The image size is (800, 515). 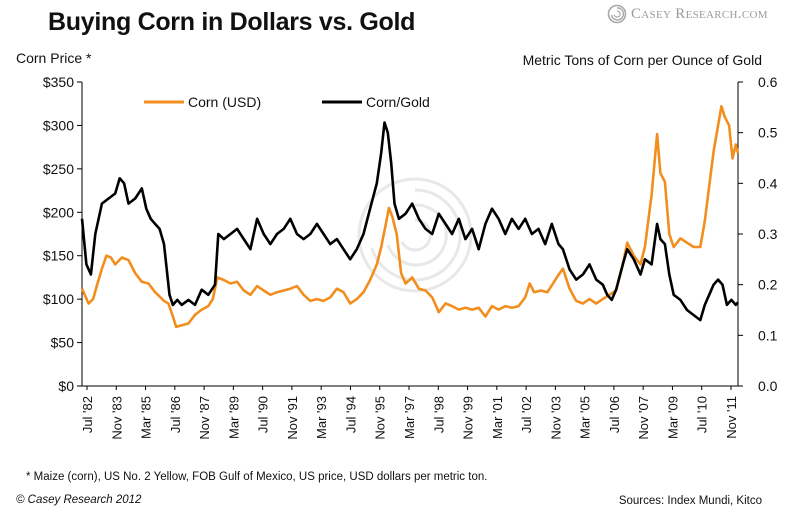 What do you see at coordinates (232, 22) in the screenshot?
I see `chart-title: Buying Corn in Dollars vs. Gold` at bounding box center [232, 22].